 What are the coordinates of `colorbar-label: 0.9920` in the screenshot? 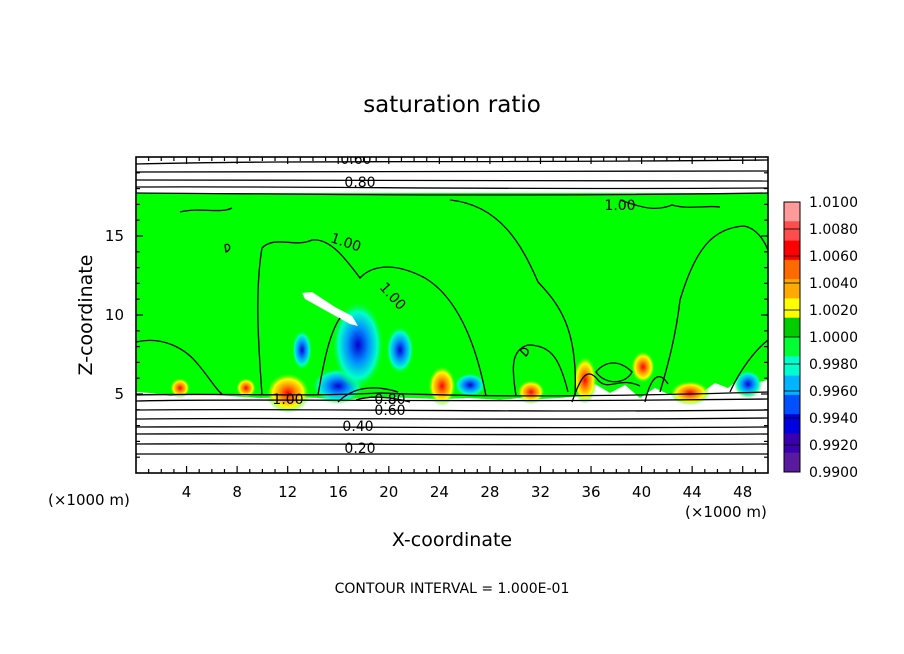 It's located at (833, 446).